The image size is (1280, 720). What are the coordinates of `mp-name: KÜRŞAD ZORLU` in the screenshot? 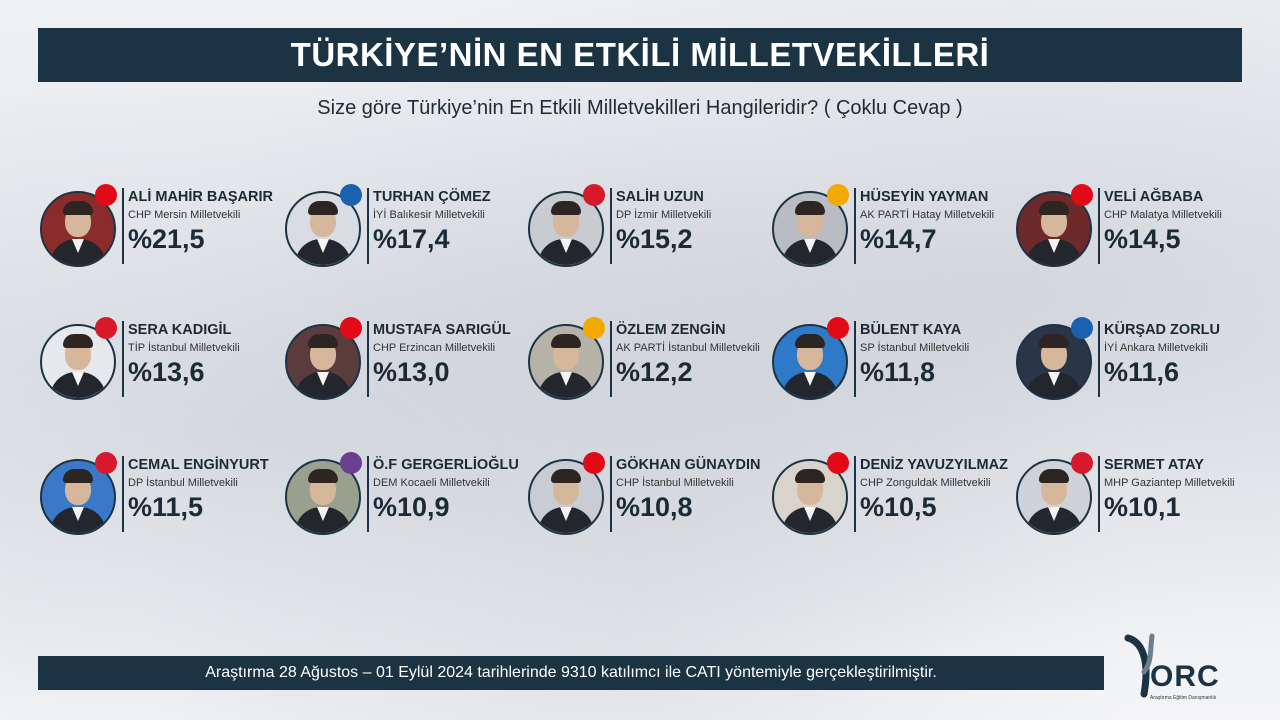 It's located at (1162, 330).